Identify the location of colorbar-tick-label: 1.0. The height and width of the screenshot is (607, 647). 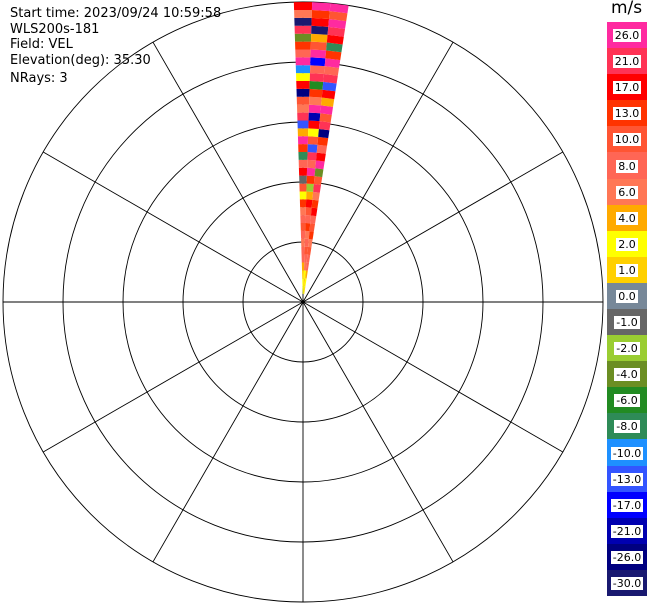
(627, 270).